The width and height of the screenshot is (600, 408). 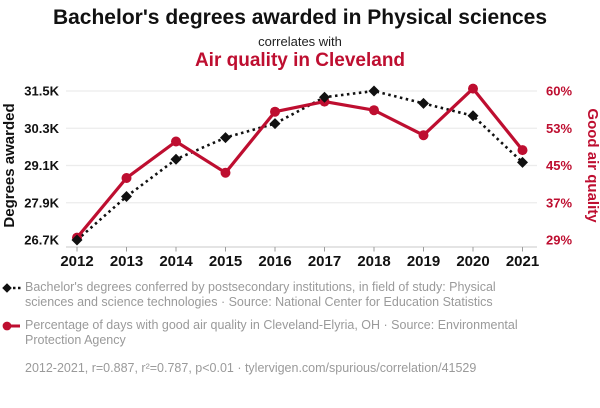 What do you see at coordinates (559, 91) in the screenshot?
I see `right-tick-label: 60%` at bounding box center [559, 91].